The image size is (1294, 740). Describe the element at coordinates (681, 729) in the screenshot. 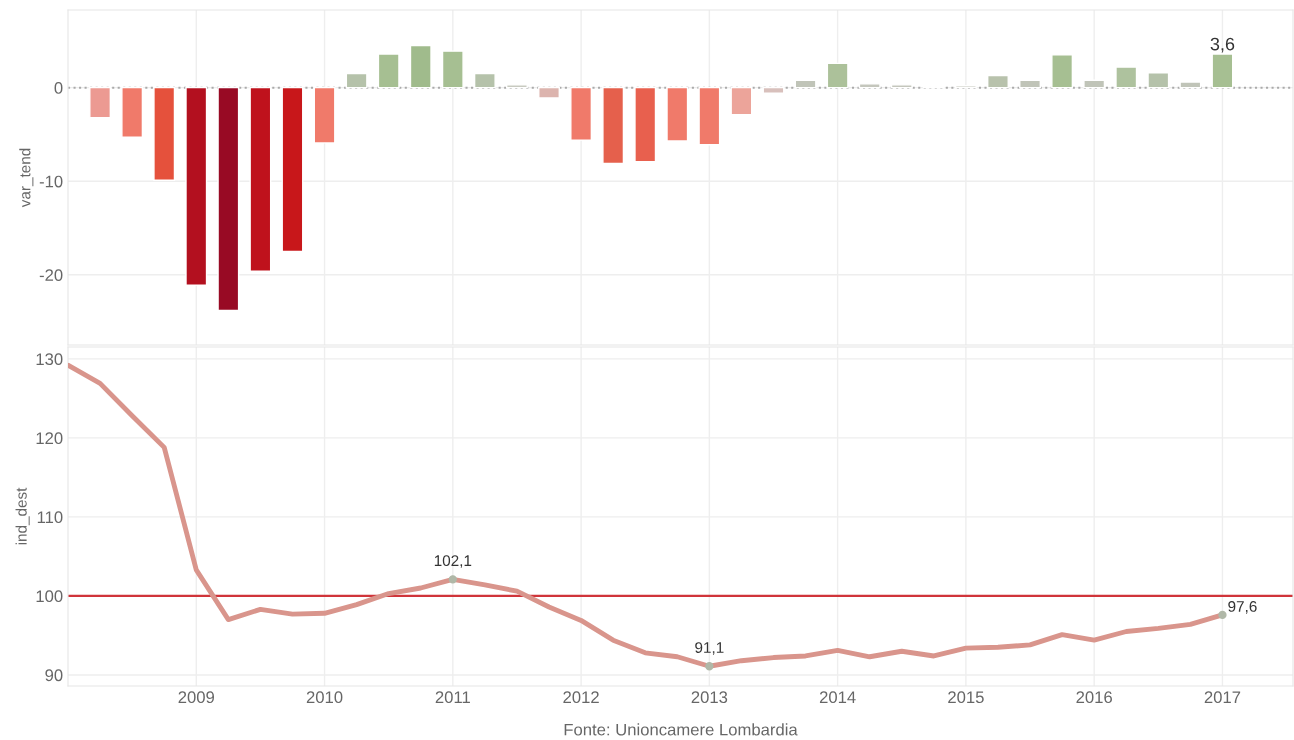

I see `source-note: Fonte: Unioncamere Lombardia` at that location.